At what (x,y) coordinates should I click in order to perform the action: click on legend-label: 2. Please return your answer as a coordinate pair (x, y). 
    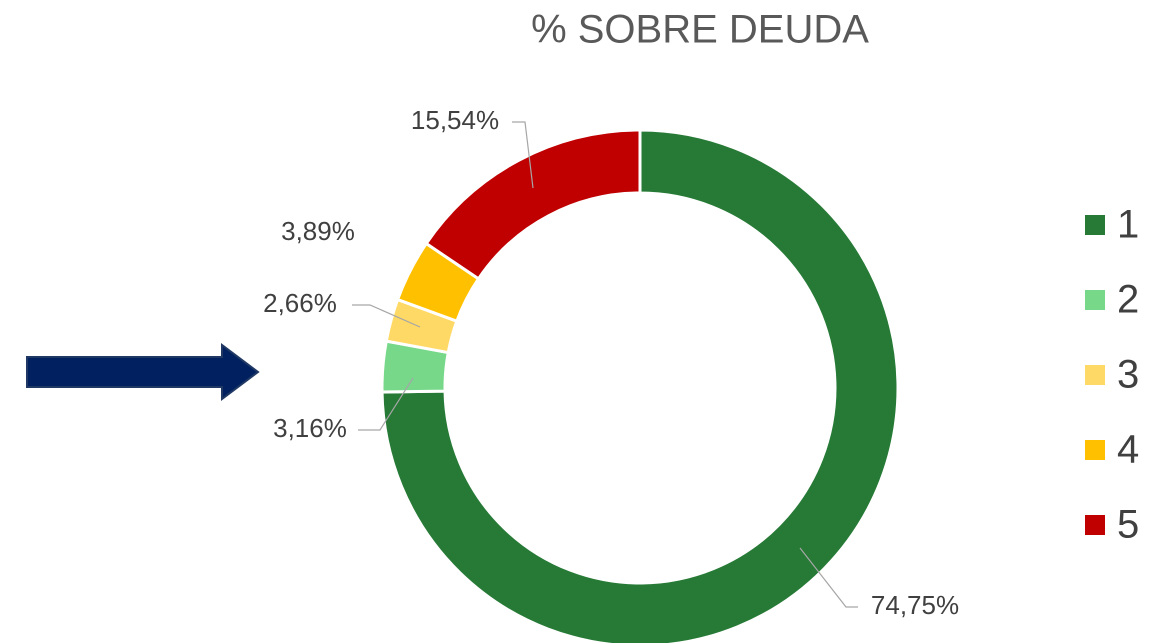
    Looking at the image, I should click on (1128, 300).